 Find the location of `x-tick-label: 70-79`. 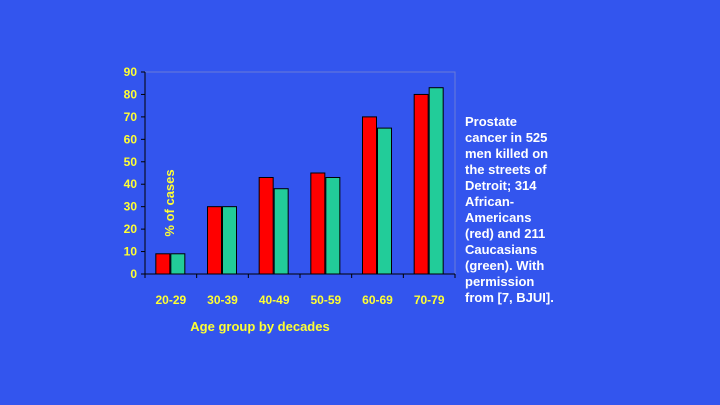

x-tick-label: 70-79 is located at coordinates (429, 300).